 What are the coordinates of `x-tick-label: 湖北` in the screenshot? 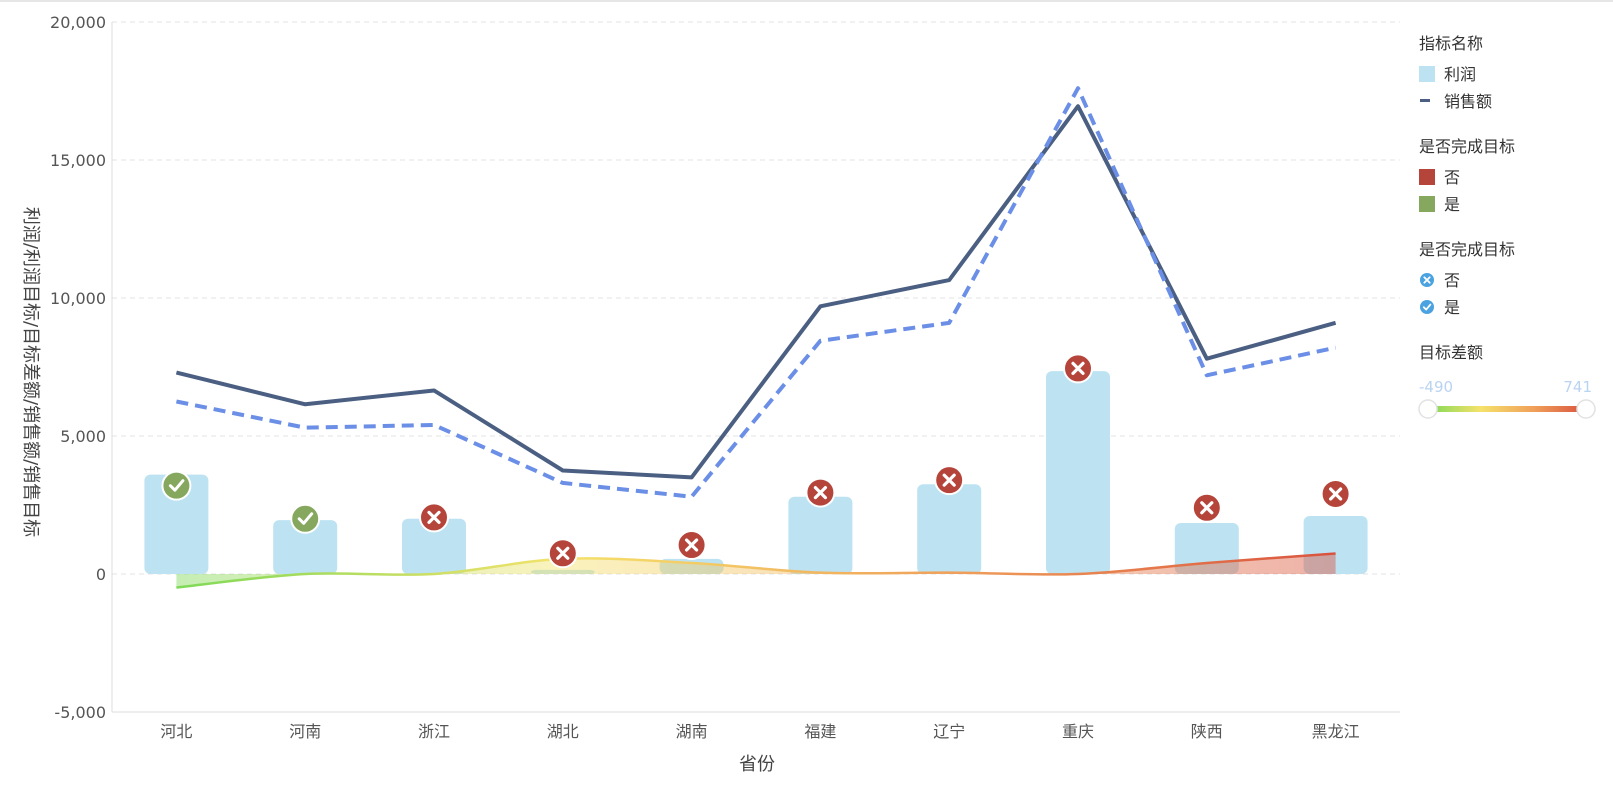 It's located at (563, 731).